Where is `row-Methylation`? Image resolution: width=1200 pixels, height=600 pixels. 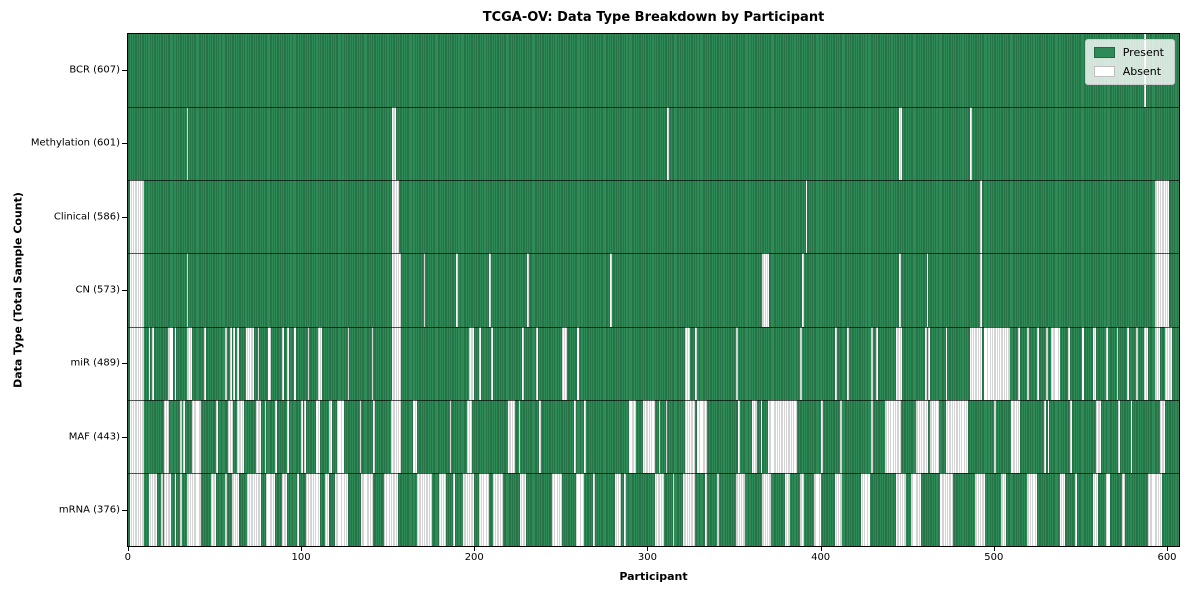
row-Methylation is located at coordinates (653, 144).